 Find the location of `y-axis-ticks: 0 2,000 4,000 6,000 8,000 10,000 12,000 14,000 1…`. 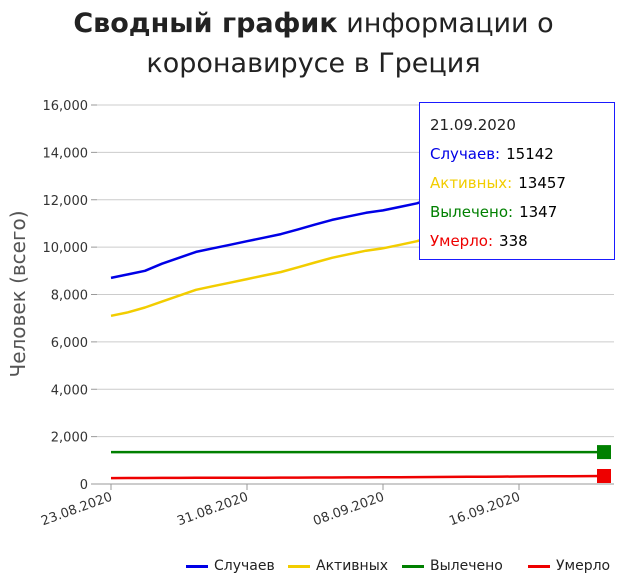

y-axis-ticks: 0 2,000 4,000 6,000 8,000 10,000 12,000 14,000 1… is located at coordinates (70, 296).